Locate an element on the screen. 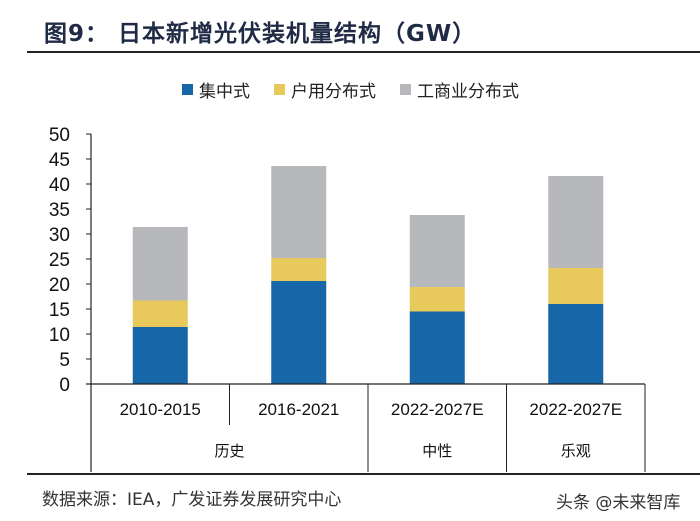  y-tick-label: 5 is located at coordinates (64, 360).